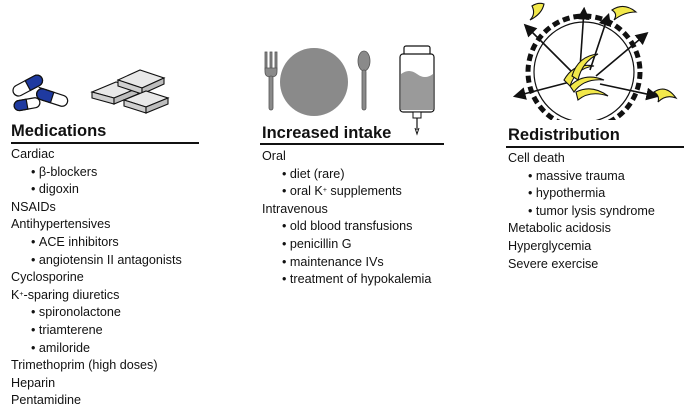 The width and height of the screenshot is (690, 412). What do you see at coordinates (61, 224) in the screenshot?
I see `list-item: Antihypertensives` at bounding box center [61, 224].